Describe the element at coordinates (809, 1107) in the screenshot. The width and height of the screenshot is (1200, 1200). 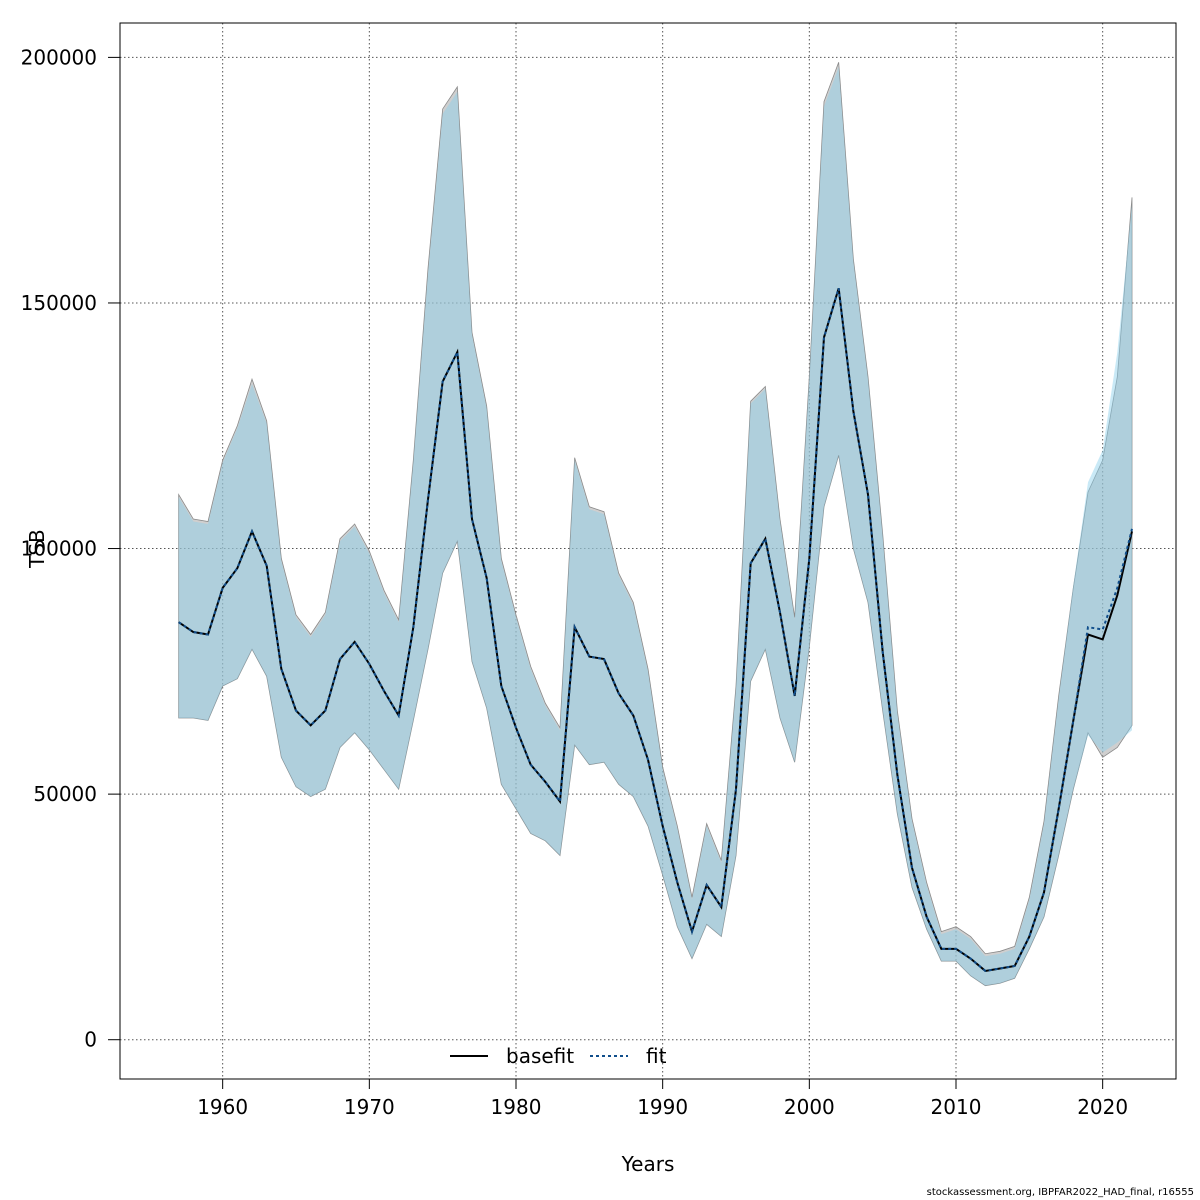
I see `x-tick-label: 2000` at that location.